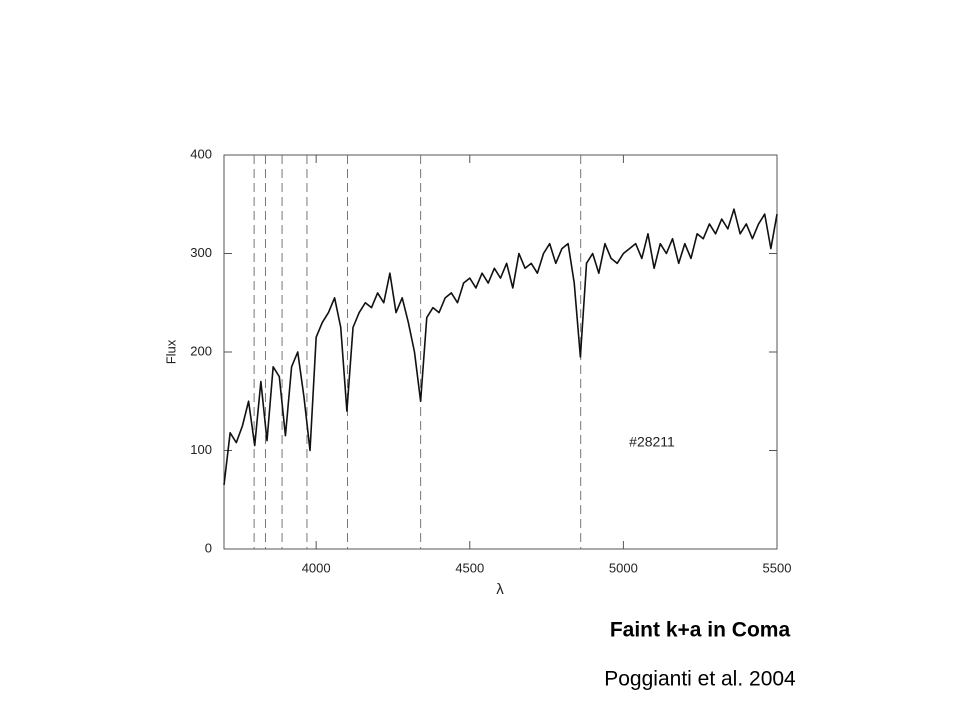 The width and height of the screenshot is (960, 720). I want to click on y-tick-label: 300, so click(201, 252).